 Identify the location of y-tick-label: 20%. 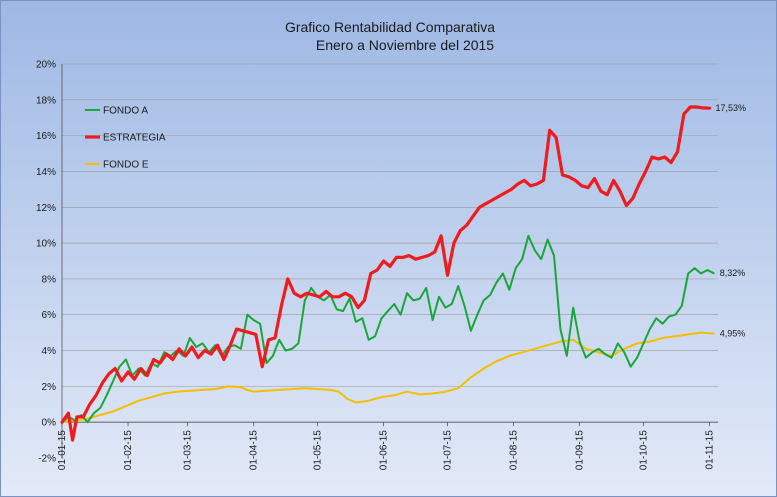
(46, 65).